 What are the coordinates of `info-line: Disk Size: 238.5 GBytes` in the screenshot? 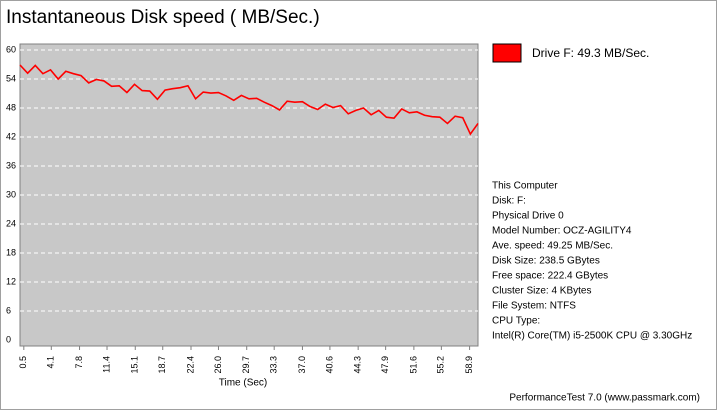 It's located at (546, 261).